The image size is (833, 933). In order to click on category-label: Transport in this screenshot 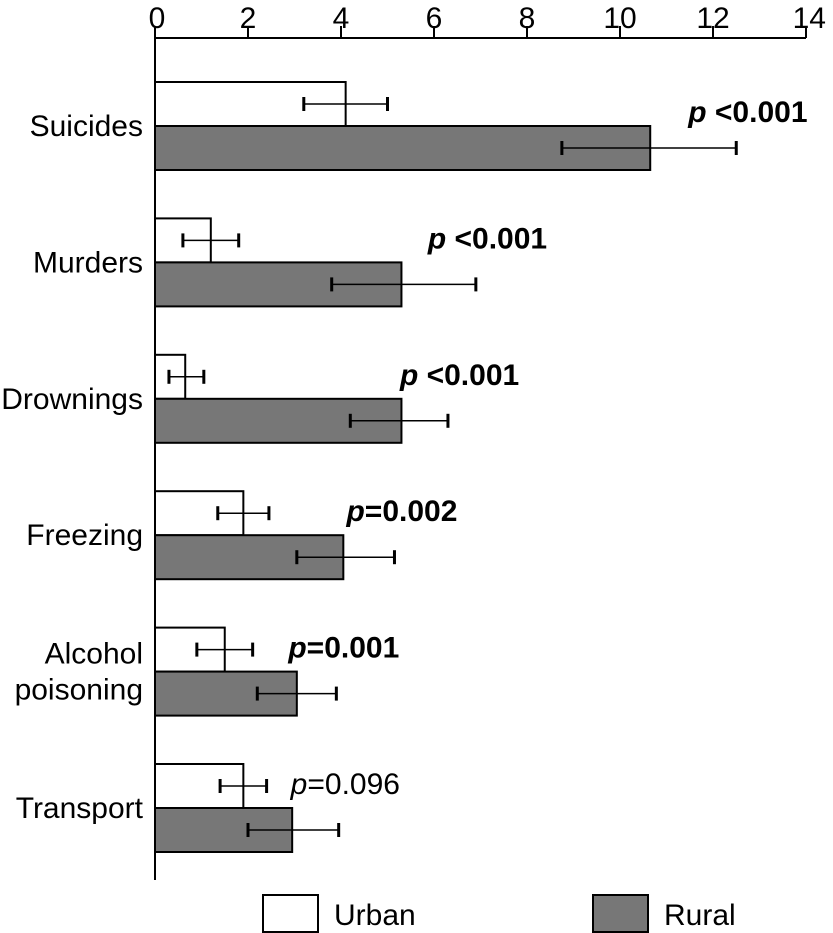, I will do `click(80, 808)`.